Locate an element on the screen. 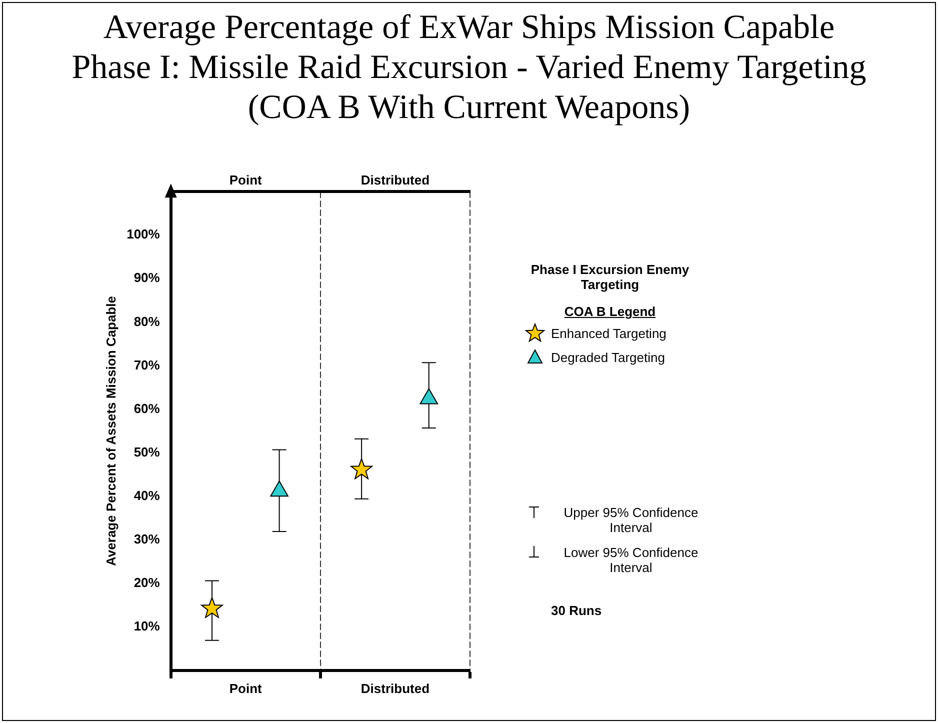  y-tick-label: 10% is located at coordinates (147, 626).